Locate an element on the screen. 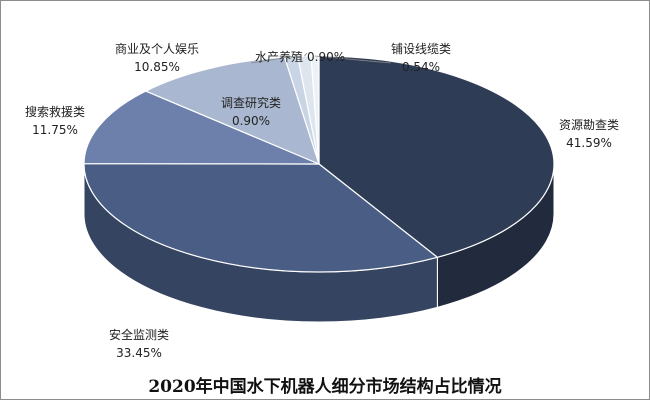 This screenshot has width=650, height=400. pct-cable-laying: 0.54% is located at coordinates (421, 67).